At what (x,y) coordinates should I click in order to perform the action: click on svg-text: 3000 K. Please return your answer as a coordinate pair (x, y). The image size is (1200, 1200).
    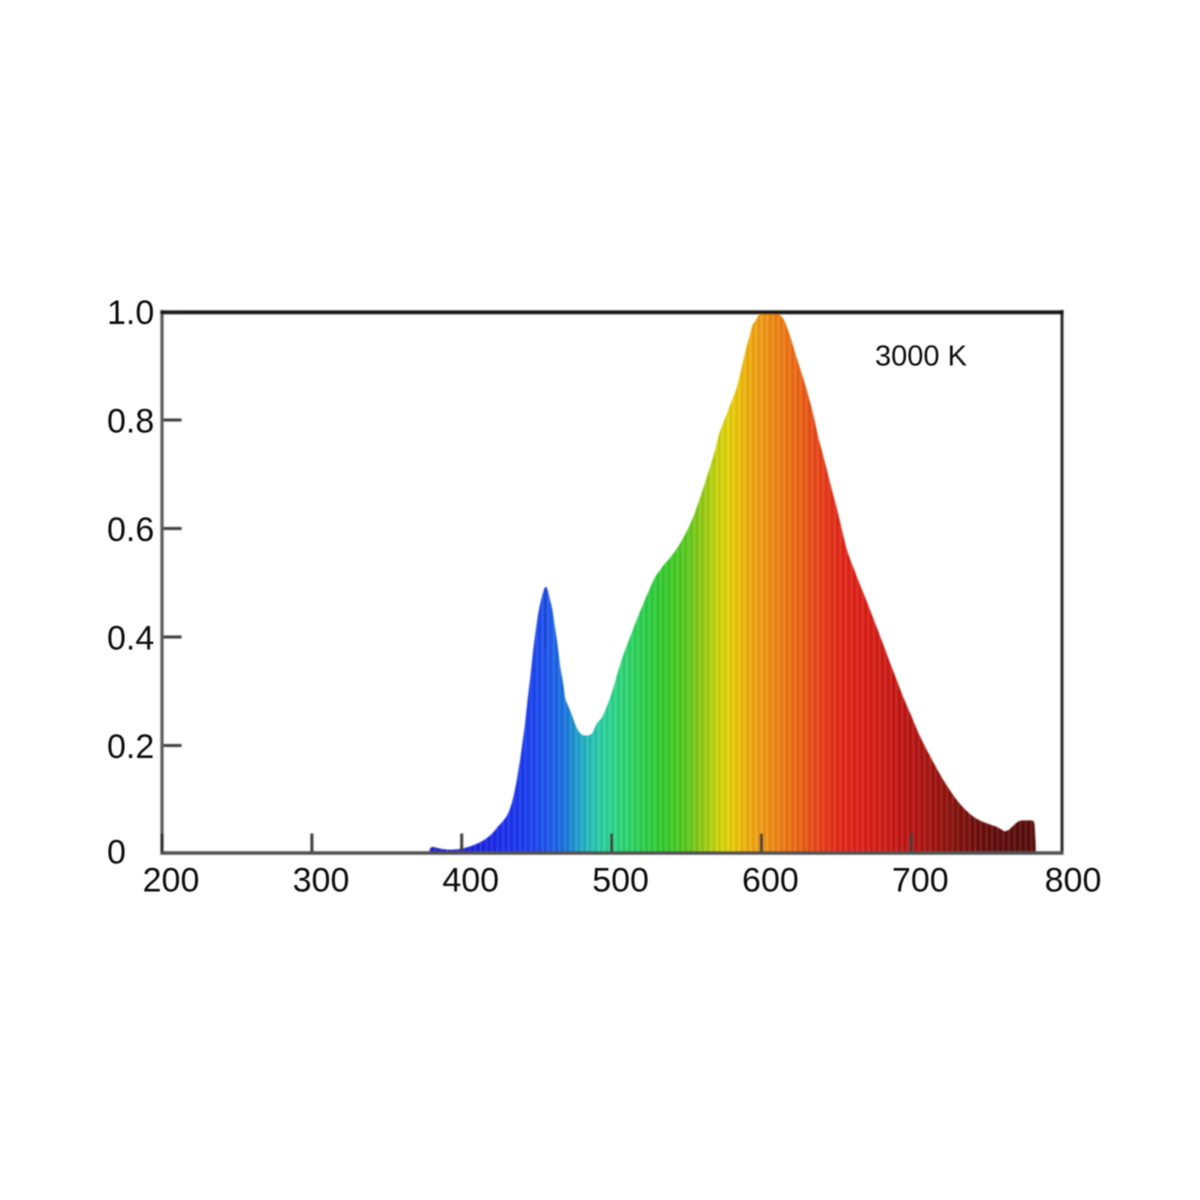
    Looking at the image, I should click on (921, 357).